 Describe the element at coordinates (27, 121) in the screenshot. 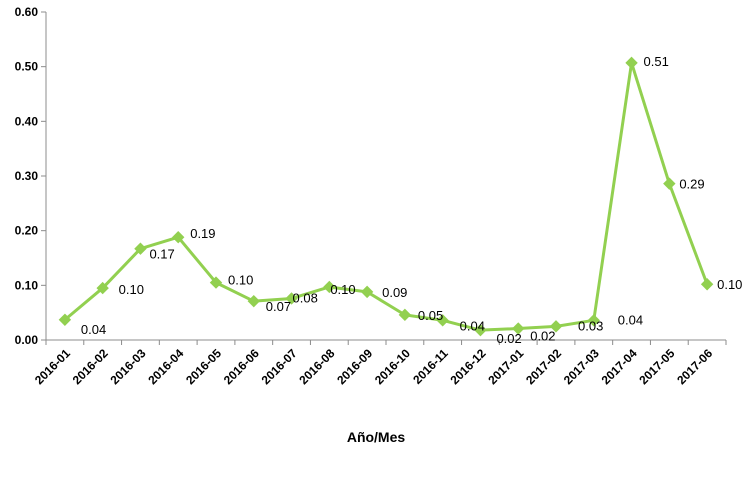

I see `y-tick-label: 0.40` at that location.